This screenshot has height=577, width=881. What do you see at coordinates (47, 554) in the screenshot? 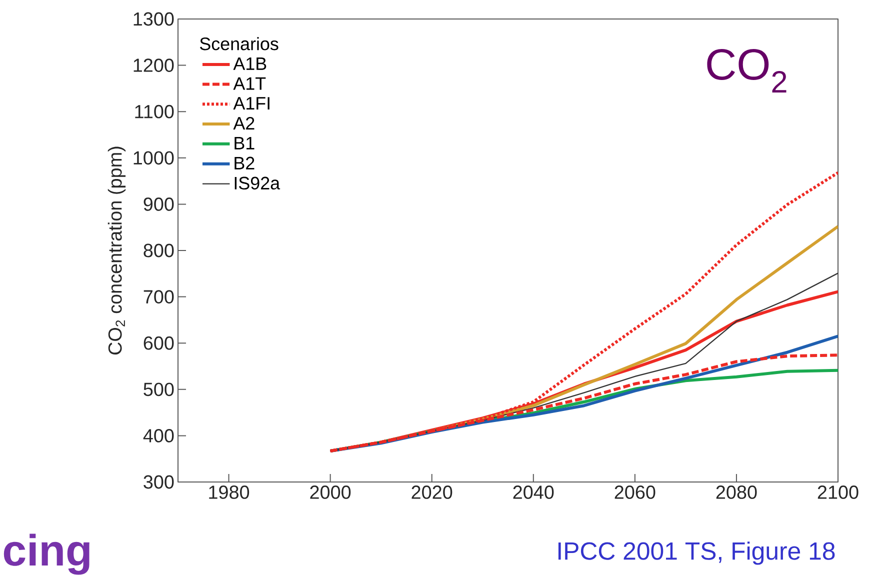
I see `text: cing` at bounding box center [47, 554].